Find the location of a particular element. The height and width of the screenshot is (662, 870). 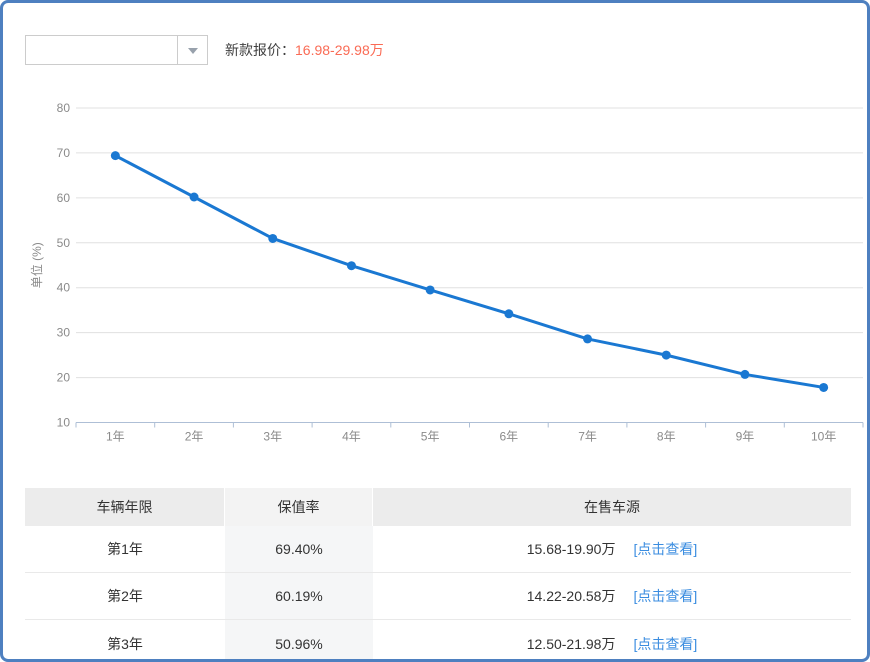

x-tick-label: 7年 is located at coordinates (587, 437).